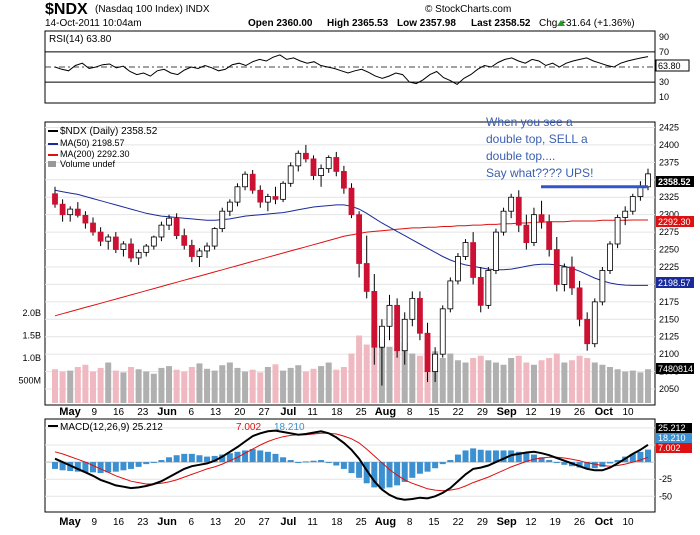 This screenshot has height=535, width=700. Describe the element at coordinates (176, 427) in the screenshot. I see `macd-legend: MACD(12,26,9) 25.212 7.002 18.210` at that location.